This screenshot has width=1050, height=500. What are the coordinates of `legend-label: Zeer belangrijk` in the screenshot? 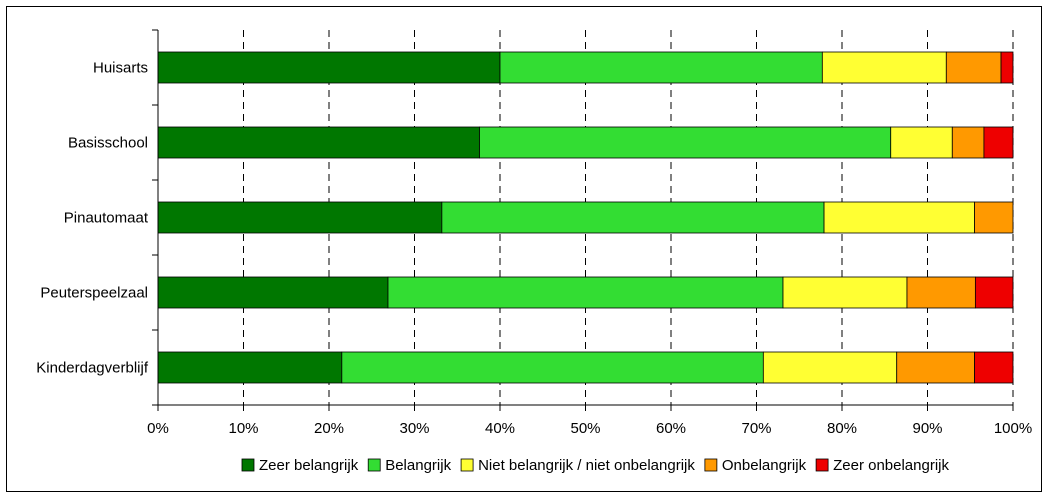 It's located at (309, 465).